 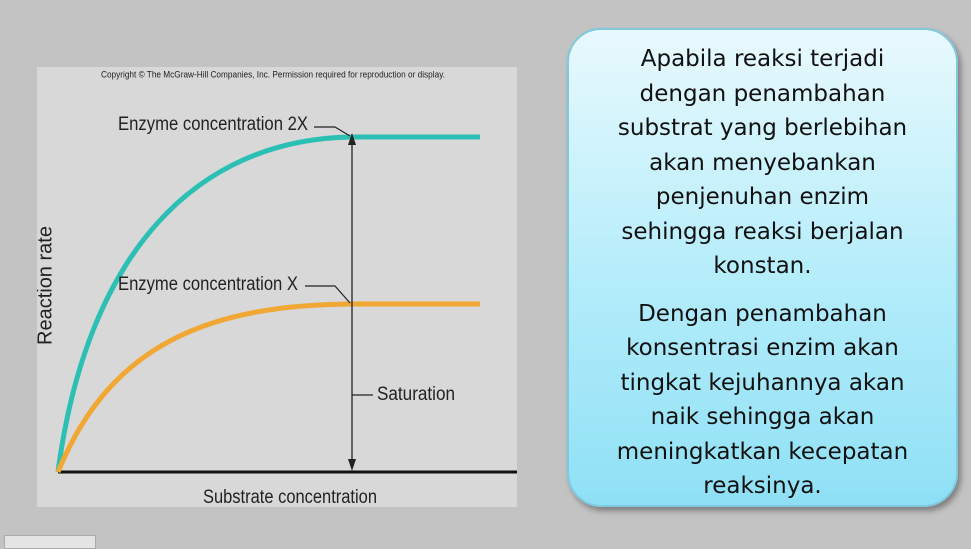 What do you see at coordinates (762, 417) in the screenshot?
I see `text-line: naik sehingga akan` at bounding box center [762, 417].